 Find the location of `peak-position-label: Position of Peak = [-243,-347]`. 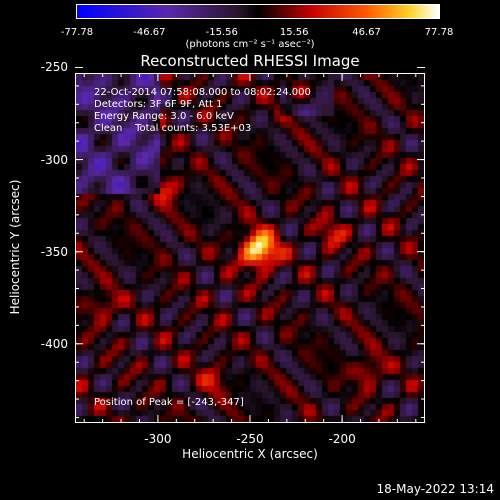

peak-position-label: Position of Peak = [-243,-347] is located at coordinates (169, 402).